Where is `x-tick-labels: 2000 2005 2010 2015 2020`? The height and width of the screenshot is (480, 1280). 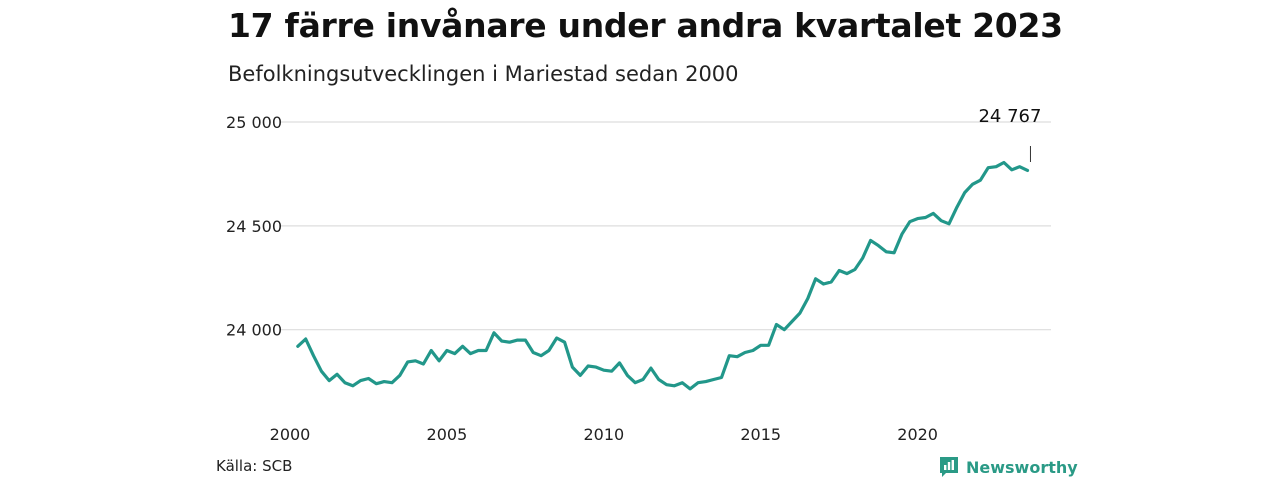
x-tick-labels: 2000 2005 2010 2015 2020 is located at coordinates (604, 434).